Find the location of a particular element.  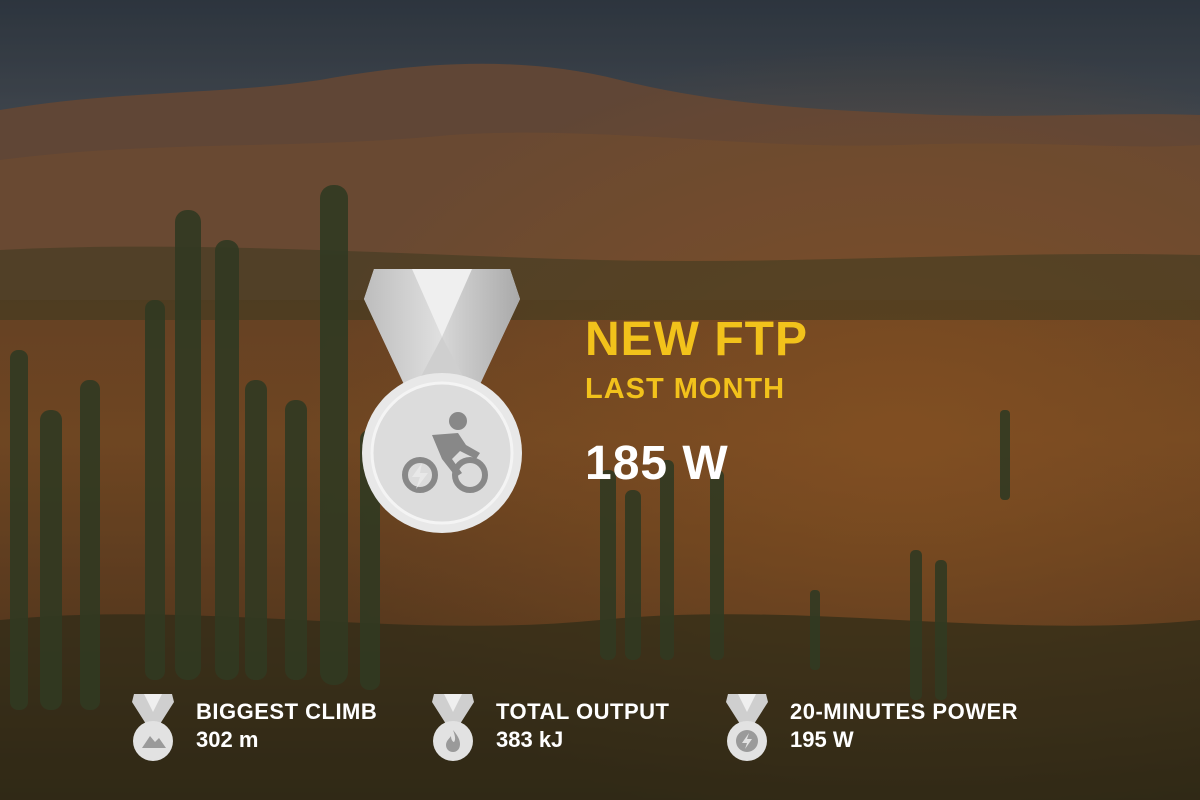

stat-total-output: TOTAL OUTPUT 383 kJ is located at coordinates (549, 727).